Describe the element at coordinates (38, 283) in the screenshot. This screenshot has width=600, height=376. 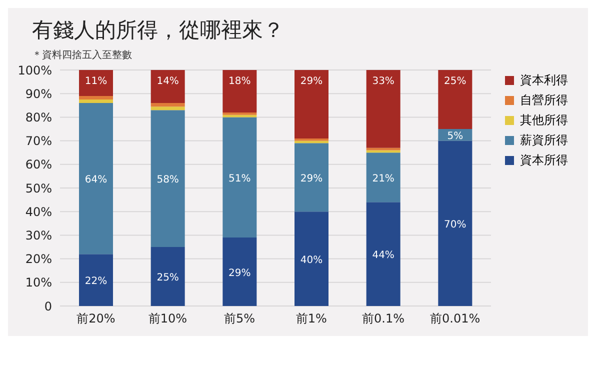
I see `y-tick-label: 10%` at that location.